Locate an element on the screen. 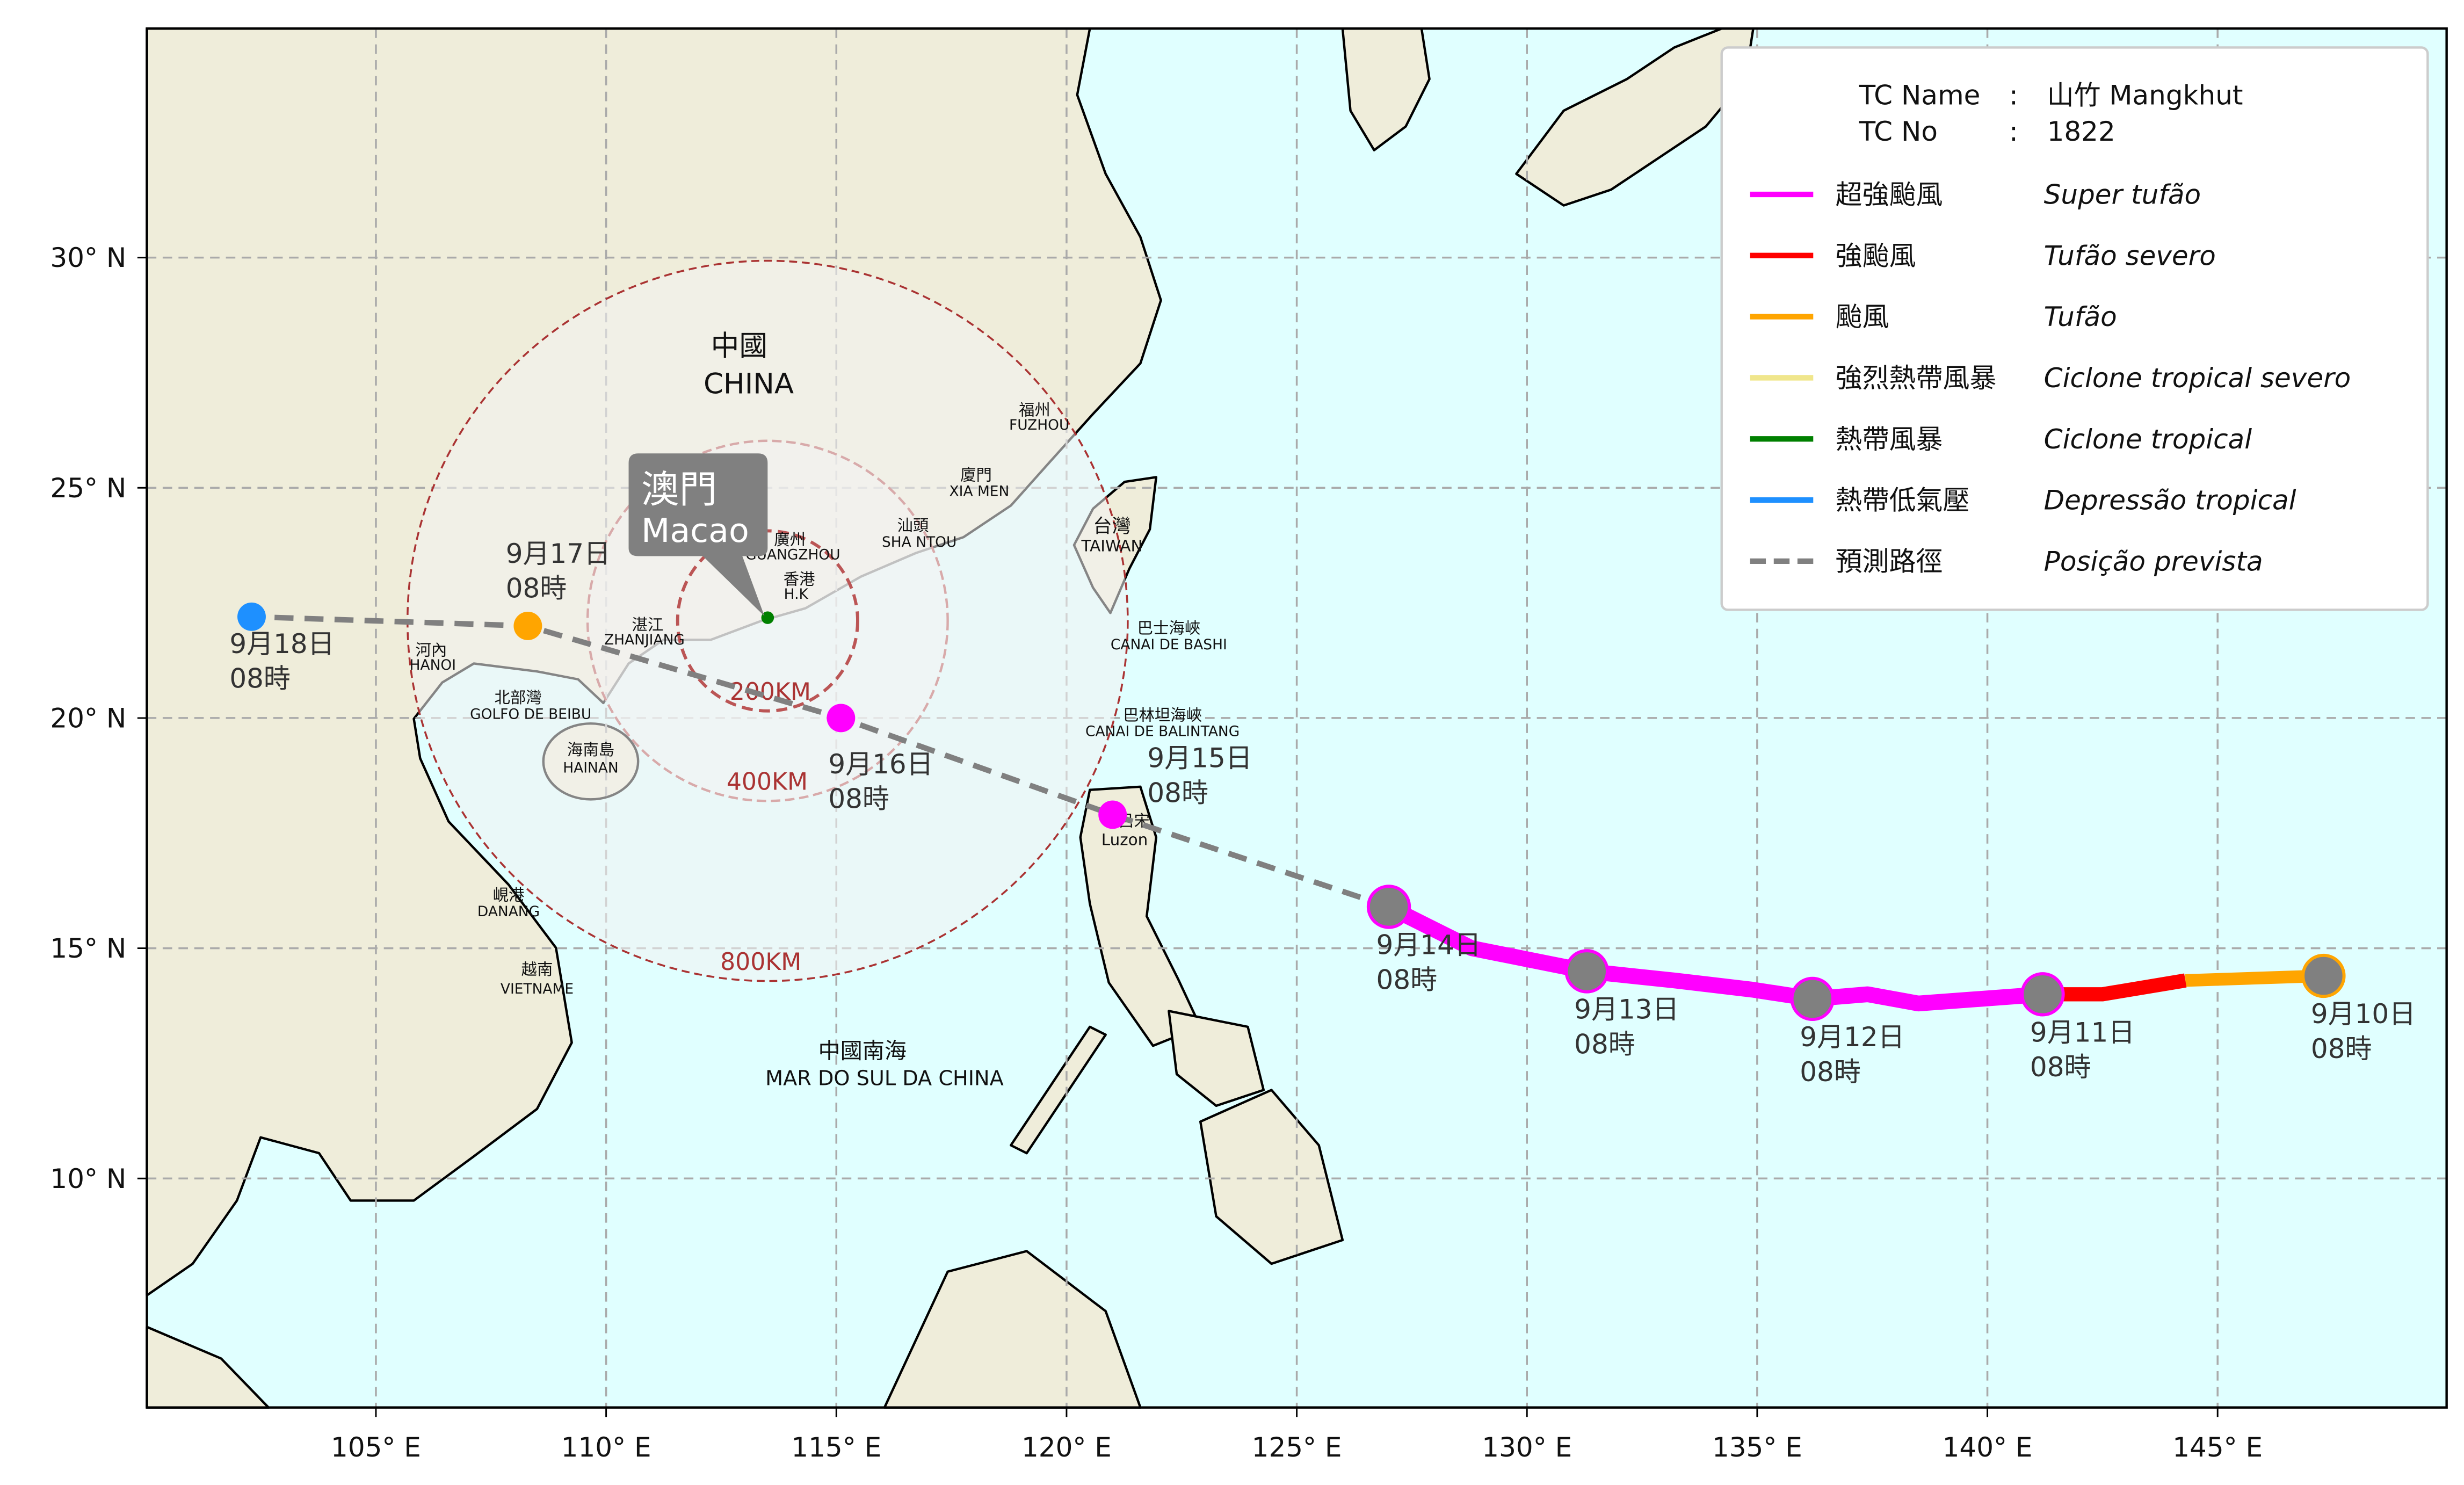  label-beibu: GOLFO DE BEIBU is located at coordinates (530, 714).